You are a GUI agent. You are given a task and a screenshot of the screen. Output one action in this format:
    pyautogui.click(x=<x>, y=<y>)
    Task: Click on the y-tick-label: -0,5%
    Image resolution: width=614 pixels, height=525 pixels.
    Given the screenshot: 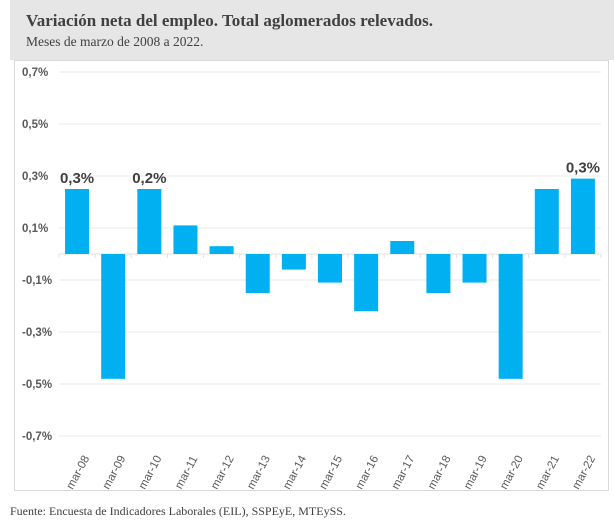 What is the action you would take?
    pyautogui.click(x=37, y=385)
    